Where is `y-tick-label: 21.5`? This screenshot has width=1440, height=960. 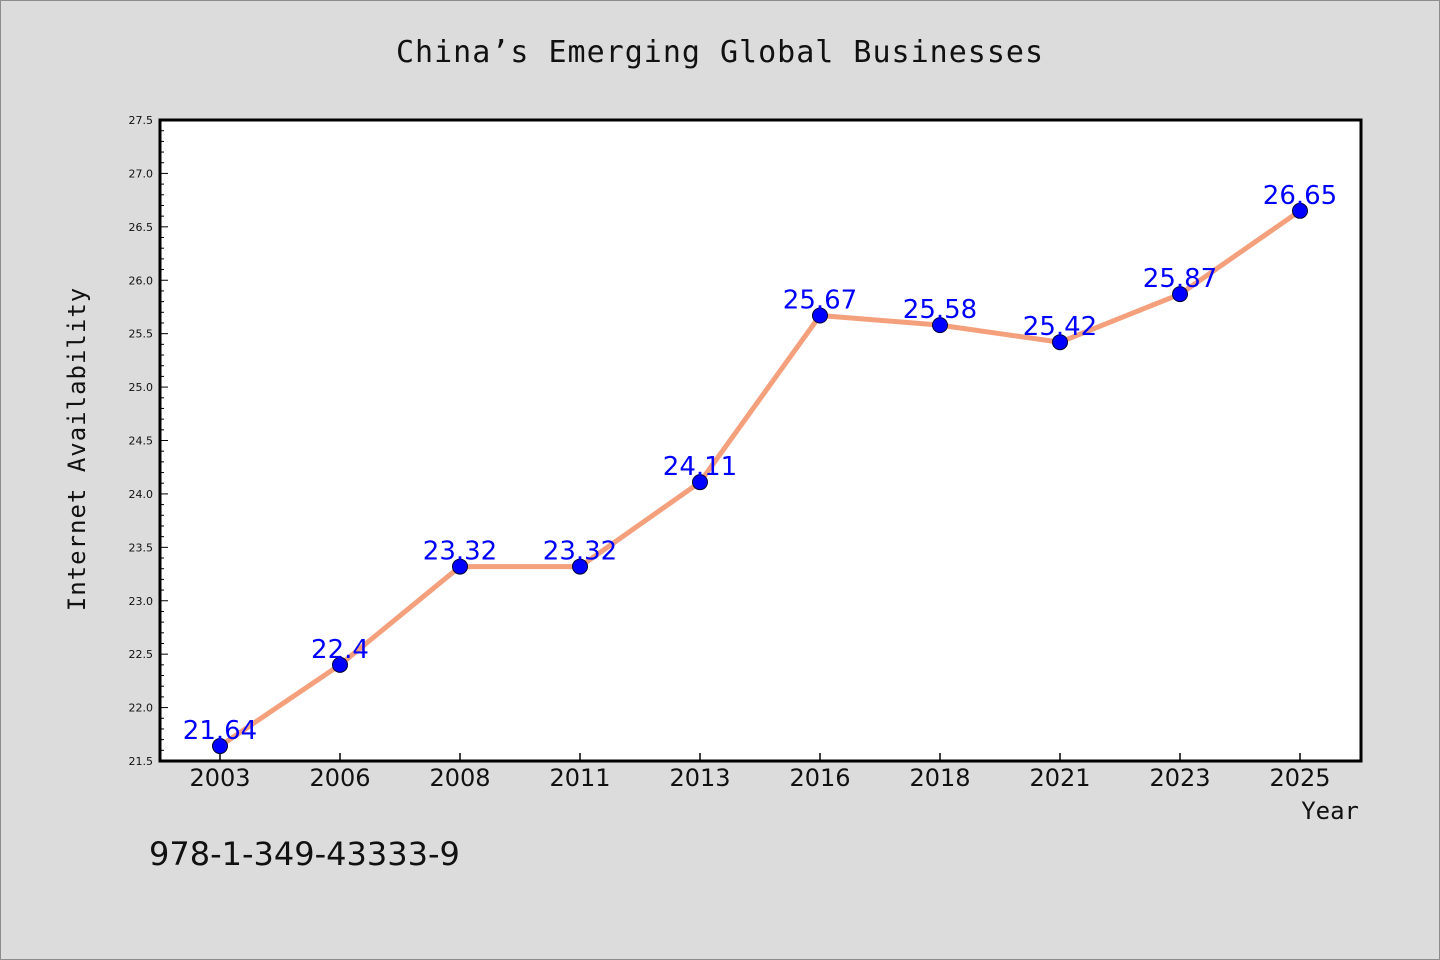 y-tick-label: 21.5 is located at coordinates (141, 761).